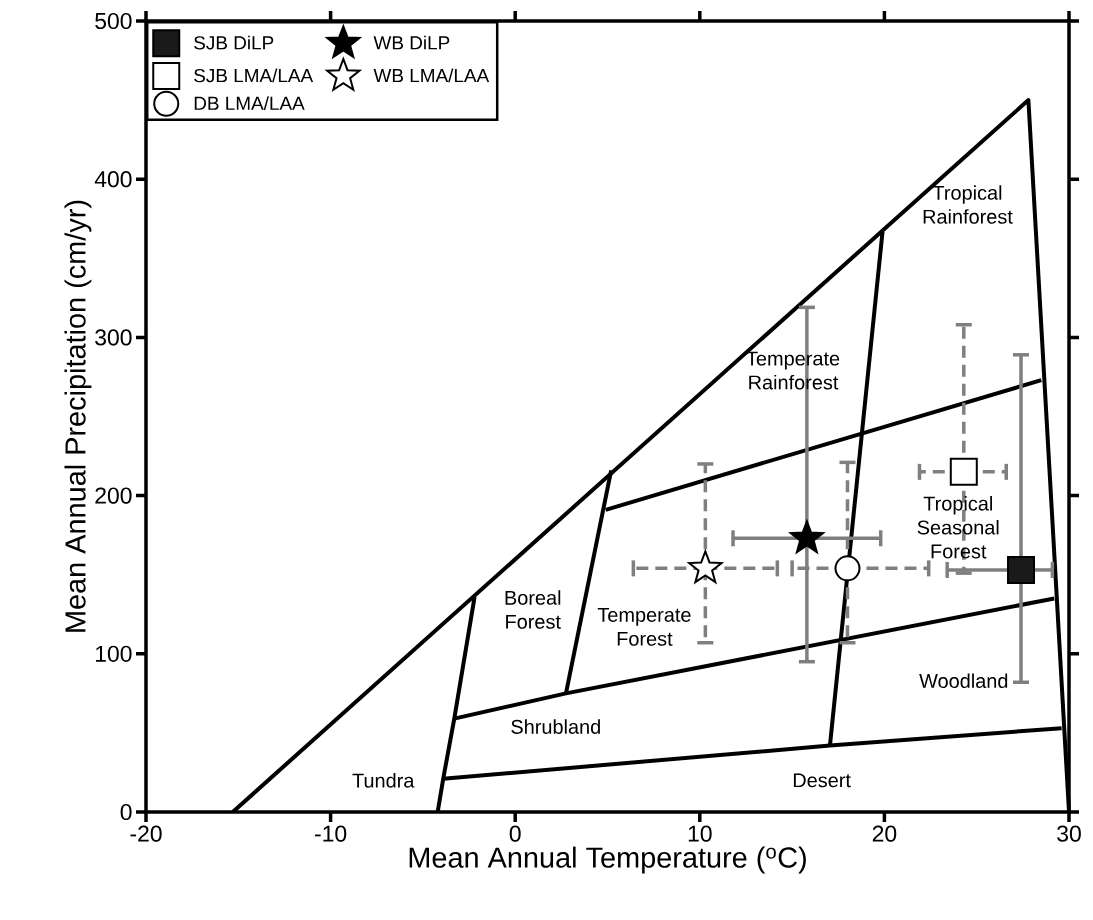 The image size is (1093, 920). I want to click on annotation: Boreal Forest, so click(533, 609).